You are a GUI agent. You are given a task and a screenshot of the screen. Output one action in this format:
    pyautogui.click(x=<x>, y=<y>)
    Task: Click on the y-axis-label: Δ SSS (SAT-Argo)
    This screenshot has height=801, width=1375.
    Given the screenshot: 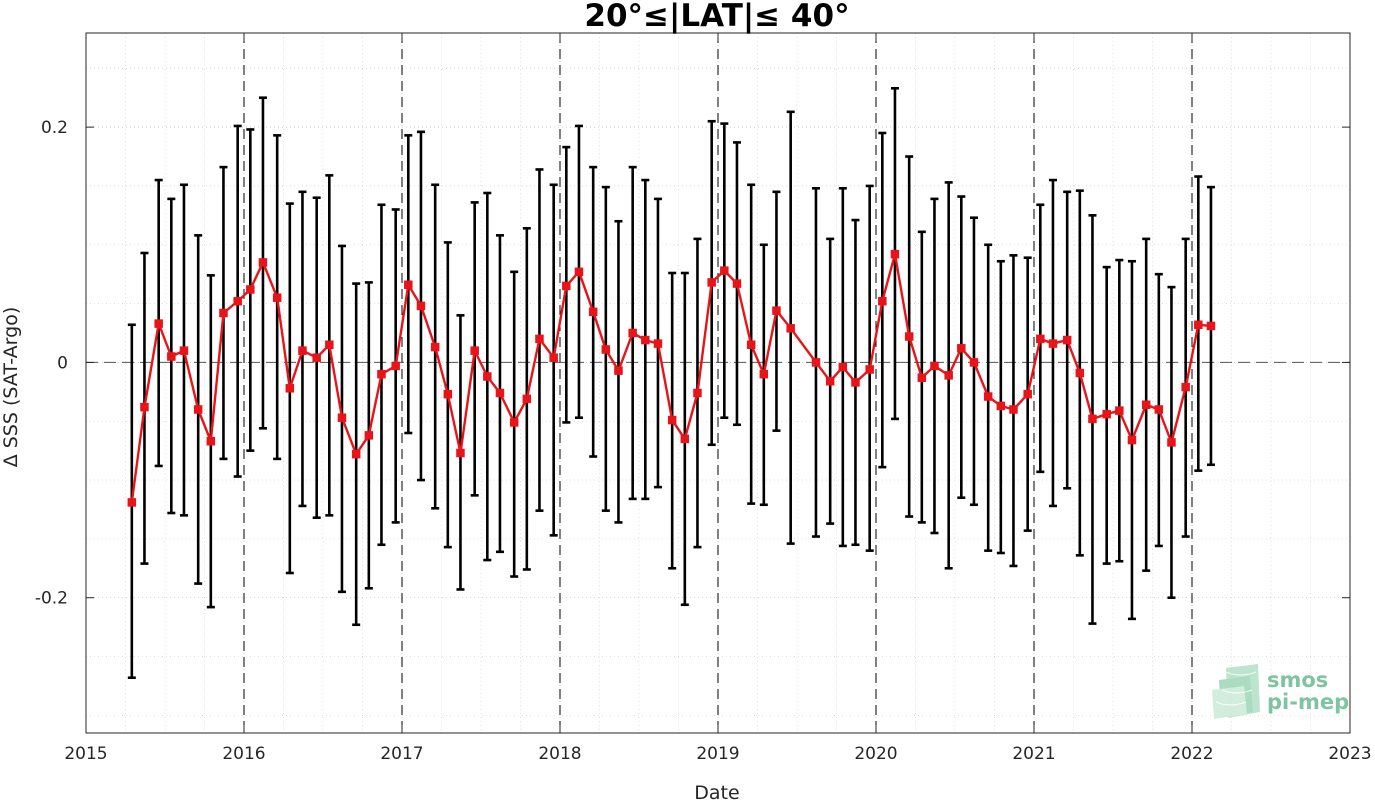 What is the action you would take?
    pyautogui.click(x=11, y=387)
    